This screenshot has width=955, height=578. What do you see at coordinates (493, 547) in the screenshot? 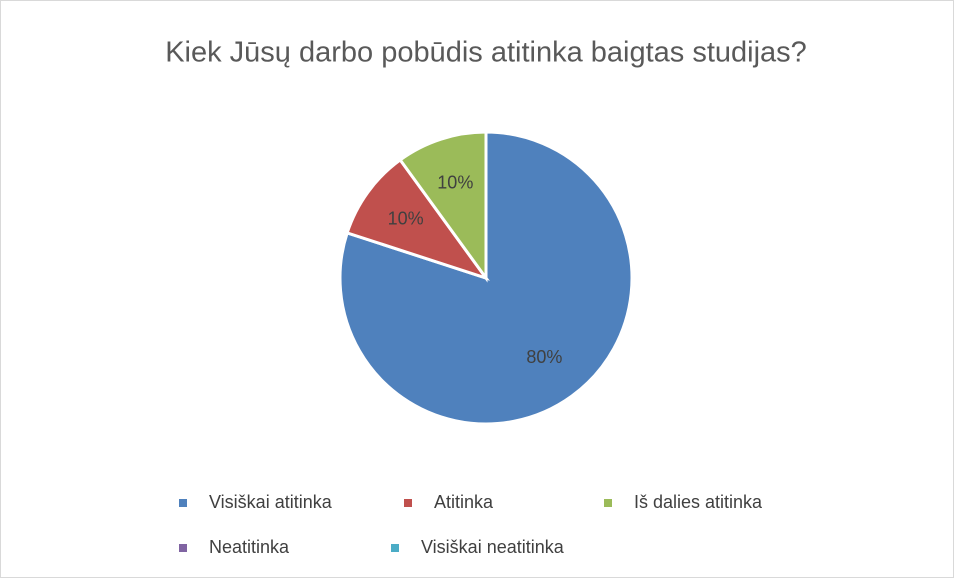
I see `legend-label: Visiškai neatitinka` at bounding box center [493, 547].